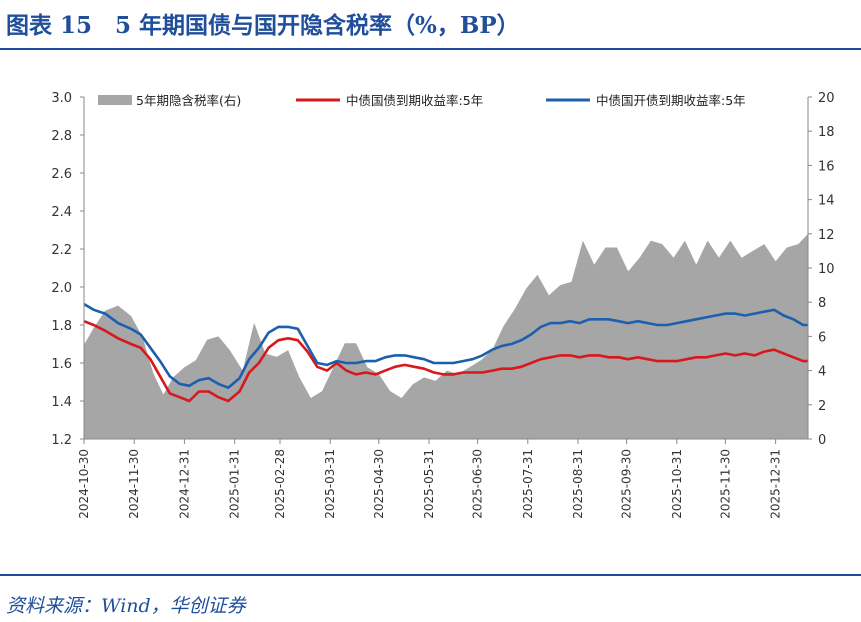 This screenshot has height=622, width=861. Describe the element at coordinates (235, 484) in the screenshot. I see `x-tick-label: 2025-01-31` at that location.